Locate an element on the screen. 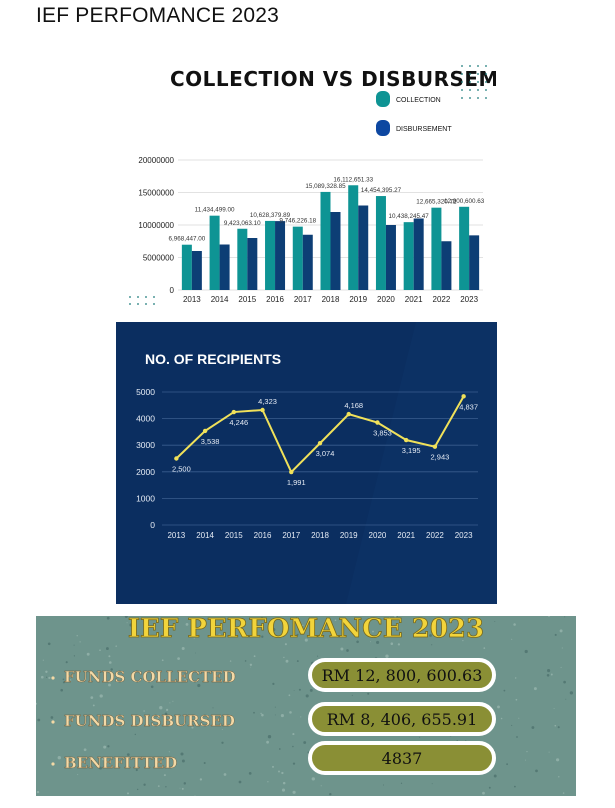 The image size is (615, 808). decorative-dots-bottom is located at coordinates (142, 300).